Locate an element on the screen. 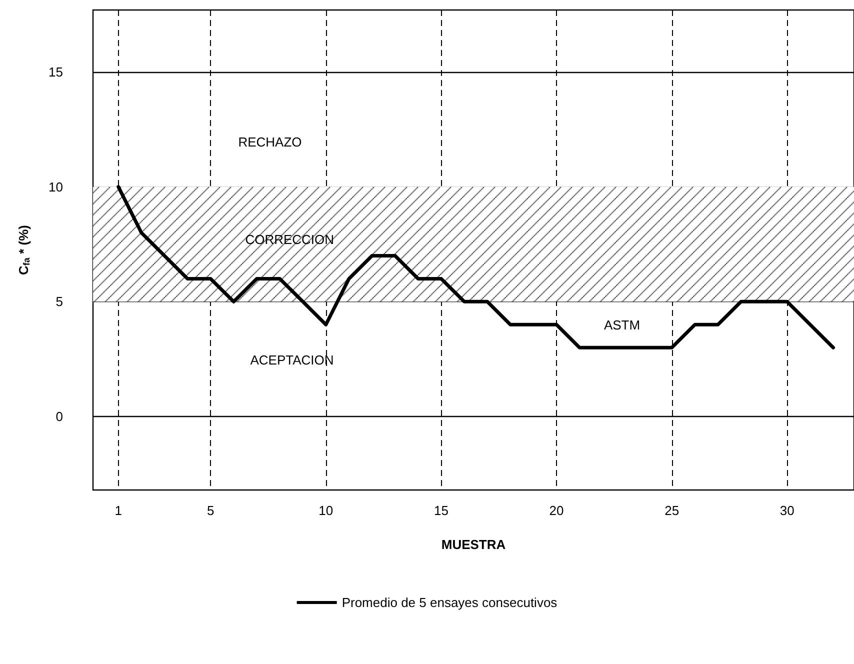 The height and width of the screenshot is (664, 854). x-tick-label: 5 is located at coordinates (210, 510).